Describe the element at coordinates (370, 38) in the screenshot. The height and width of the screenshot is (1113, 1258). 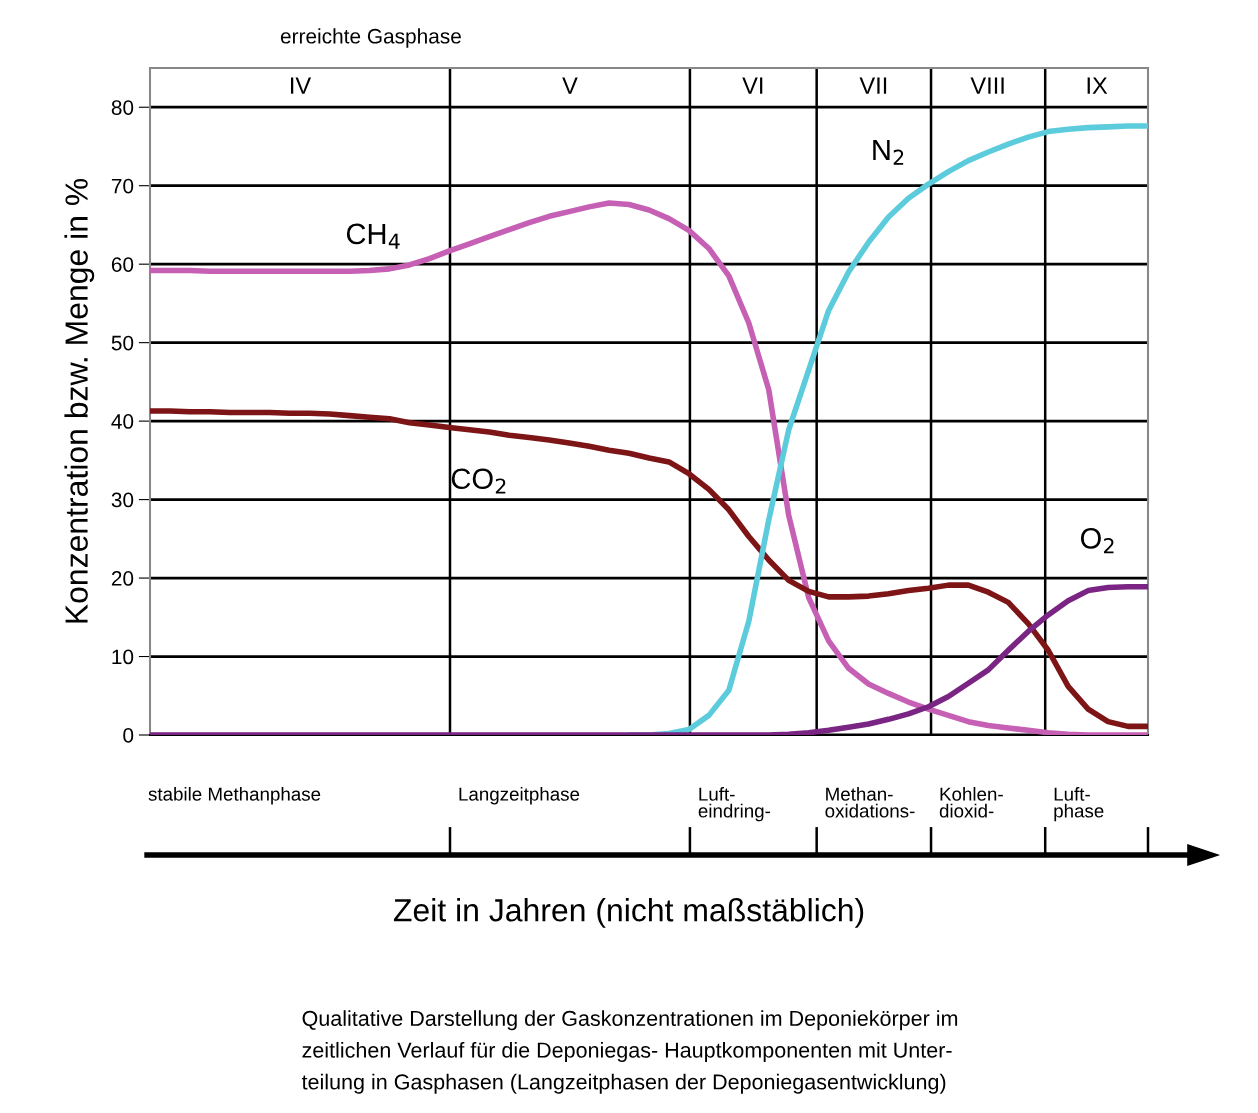
I see `text: erreichte Gasphase` at that location.